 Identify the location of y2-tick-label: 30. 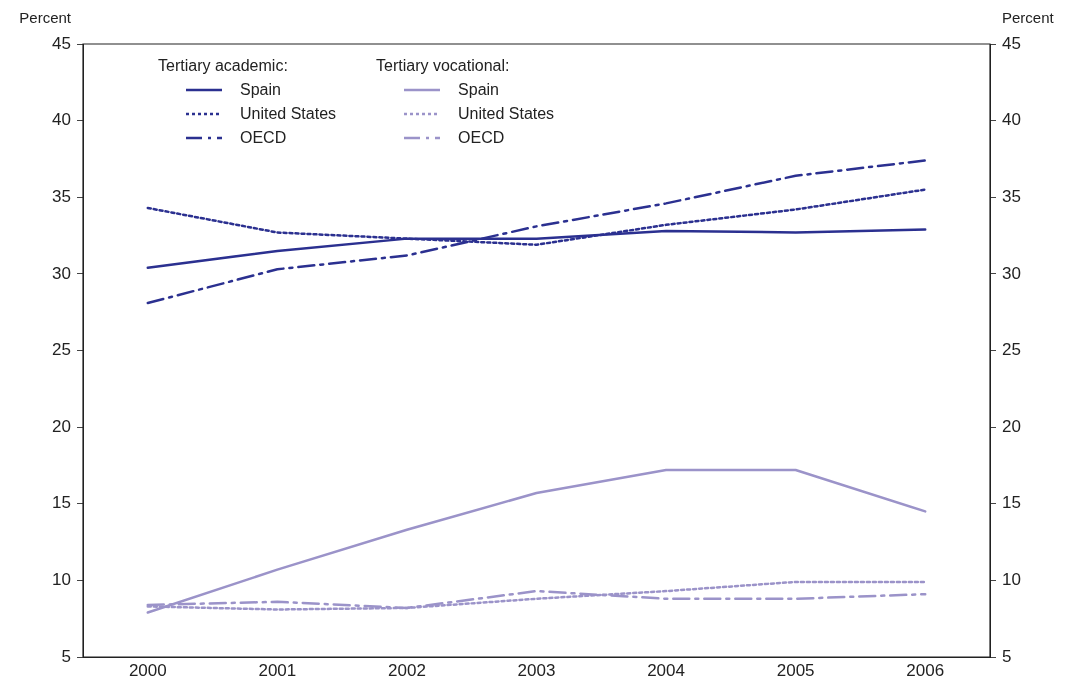
(1011, 273).